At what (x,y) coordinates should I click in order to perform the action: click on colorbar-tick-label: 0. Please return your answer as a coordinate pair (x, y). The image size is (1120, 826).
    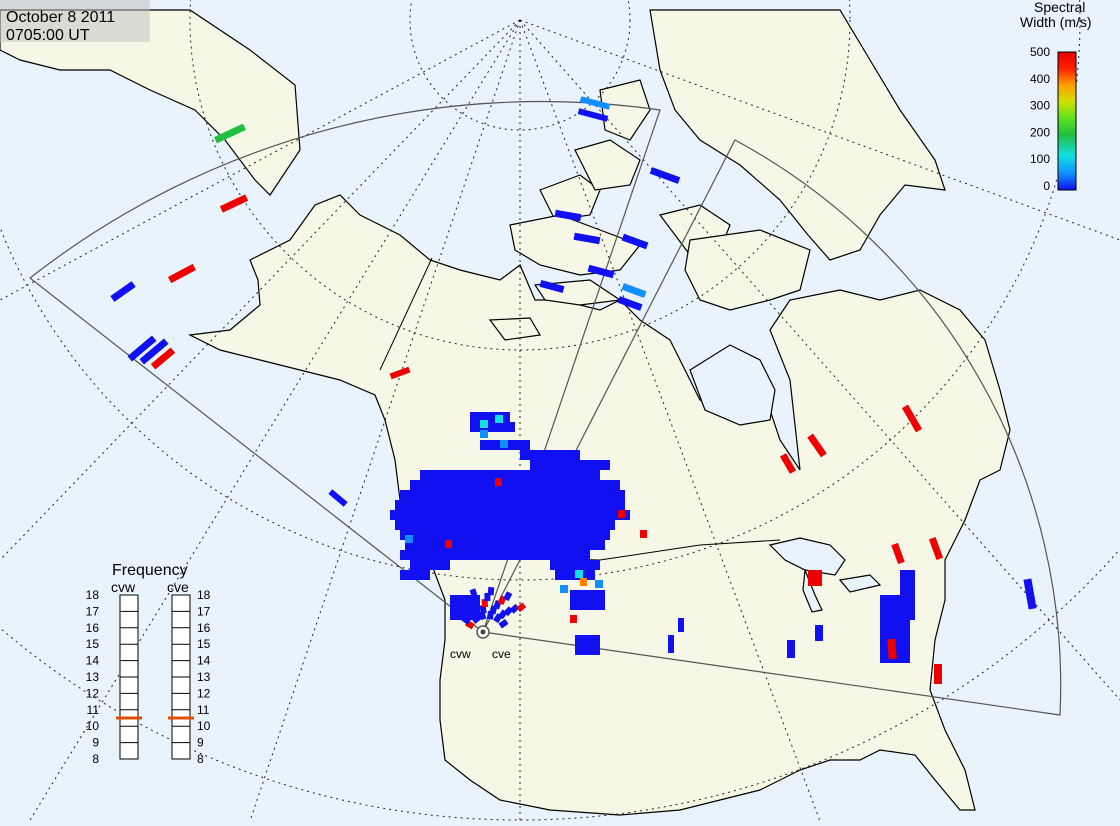
    Looking at the image, I should click on (1046, 186).